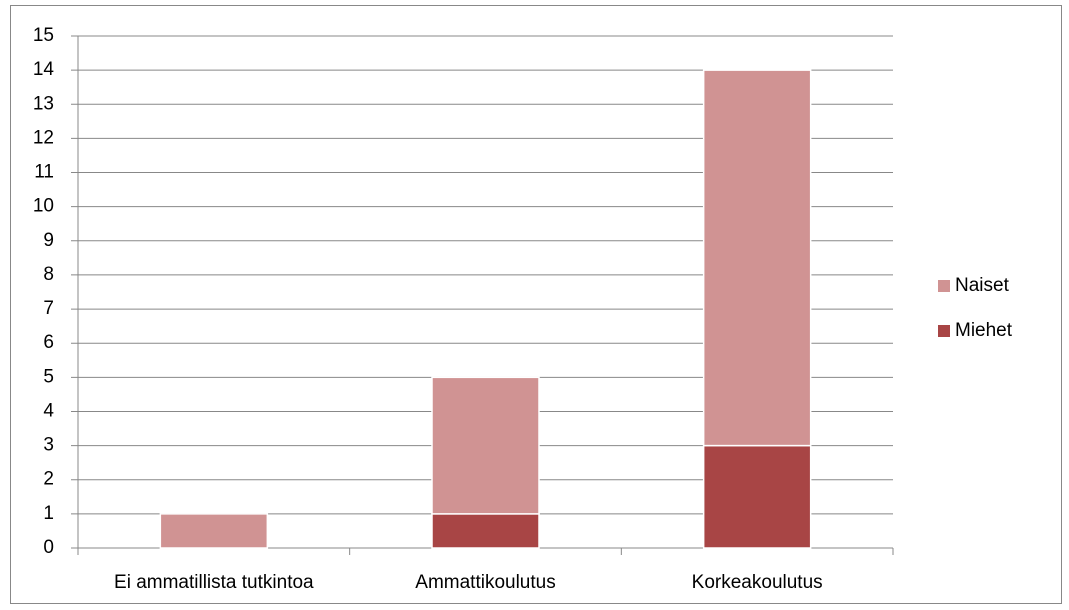 This screenshot has height=610, width=1069. What do you see at coordinates (48, 479) in the screenshot?
I see `y-tick-label: 2` at bounding box center [48, 479].